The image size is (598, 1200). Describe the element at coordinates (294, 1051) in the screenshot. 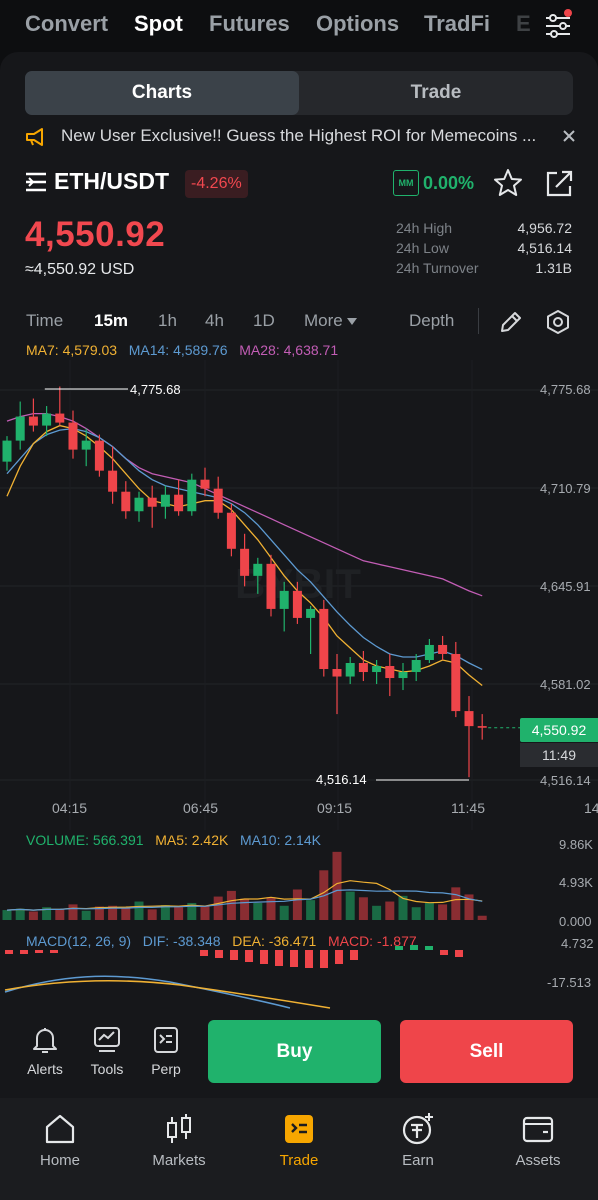

I see `buy-button: Buy` at that location.